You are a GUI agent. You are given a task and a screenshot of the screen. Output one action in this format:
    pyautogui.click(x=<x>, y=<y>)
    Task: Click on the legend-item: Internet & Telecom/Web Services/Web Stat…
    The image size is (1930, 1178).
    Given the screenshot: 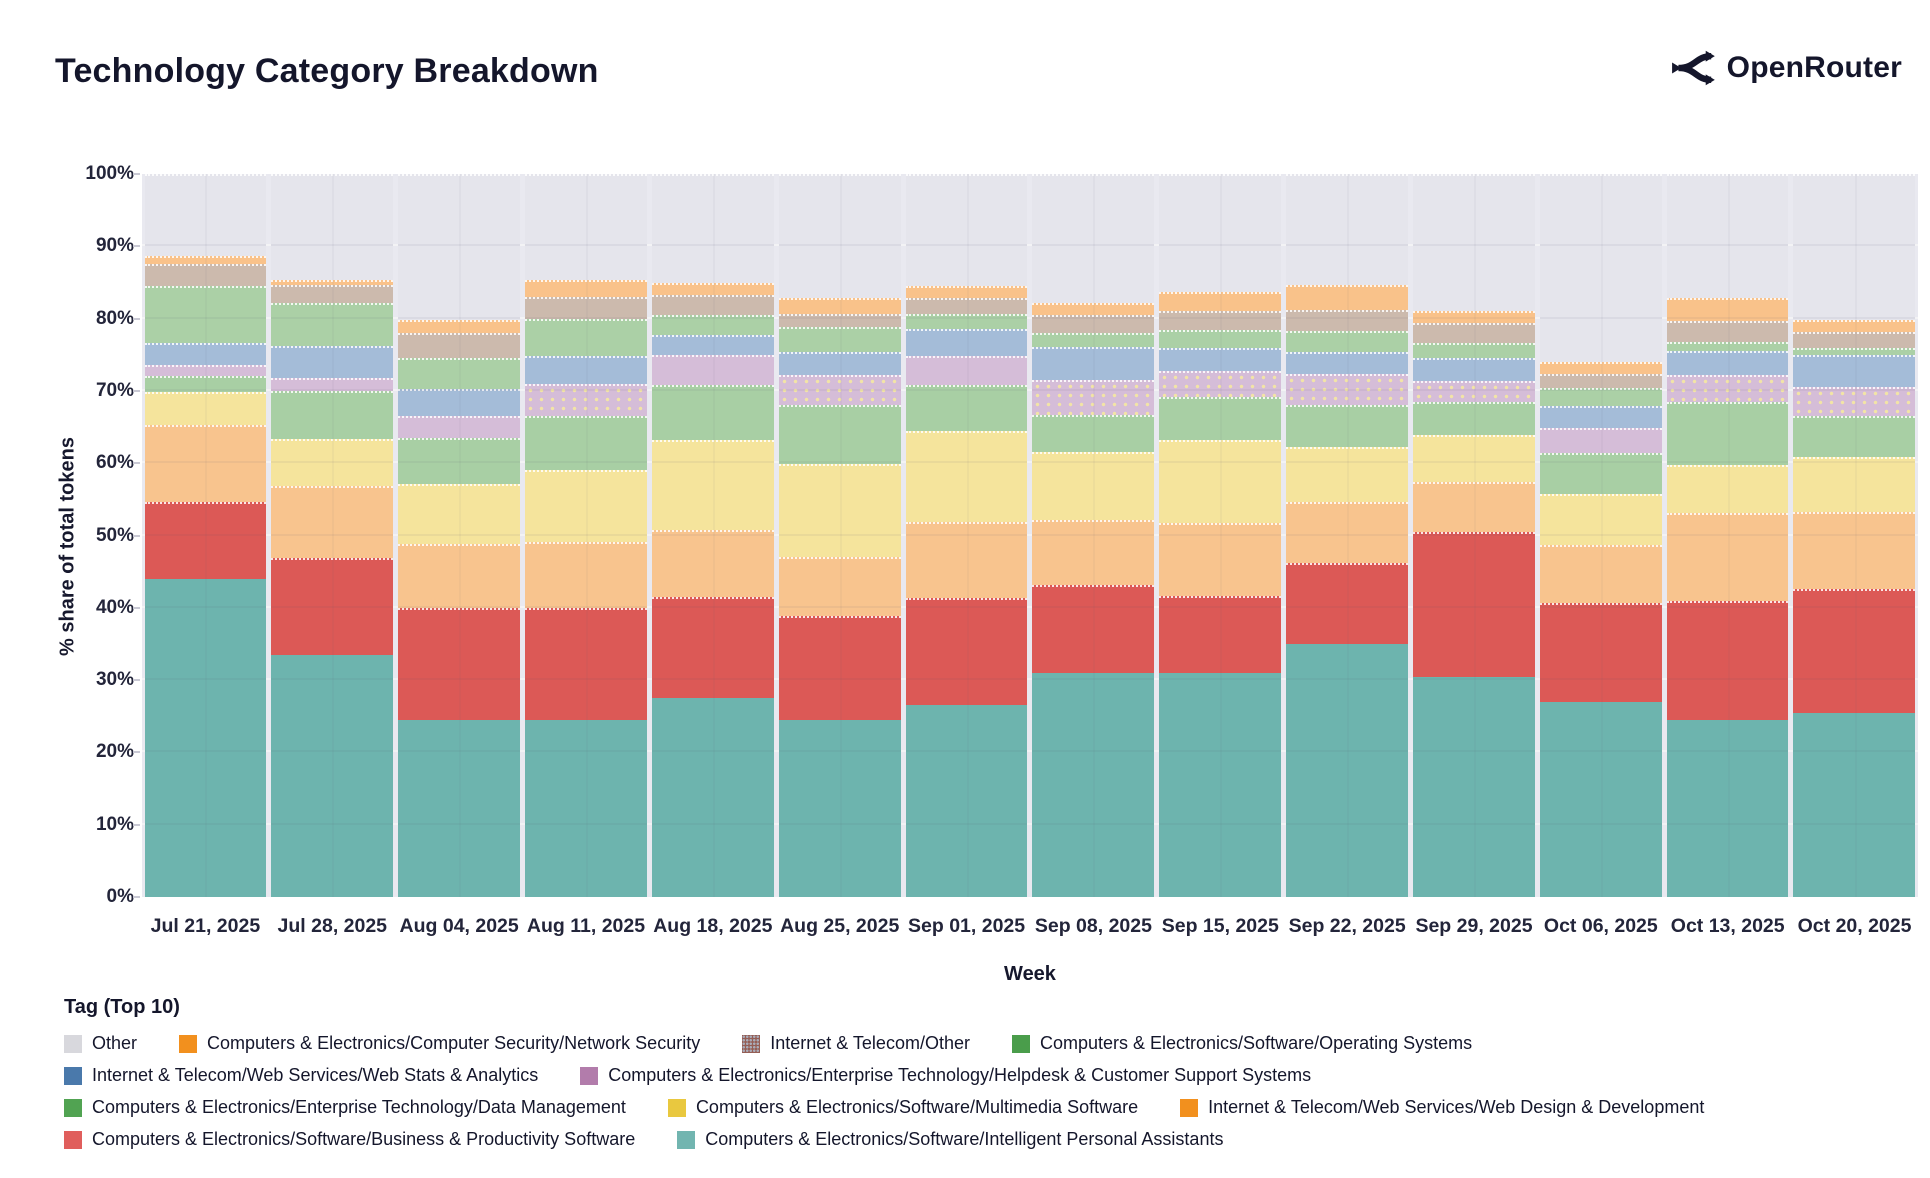 What is the action you would take?
    pyautogui.click(x=301, y=1075)
    